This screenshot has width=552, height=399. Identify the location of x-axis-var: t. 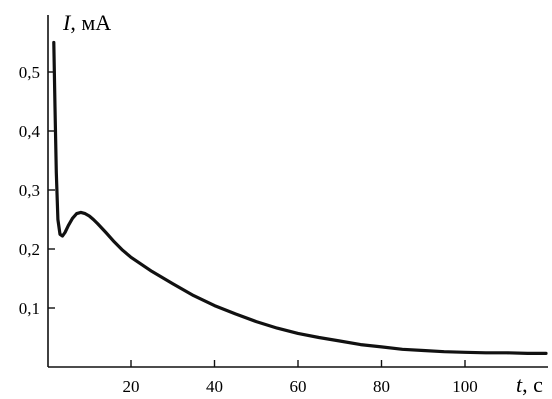
(519, 384).